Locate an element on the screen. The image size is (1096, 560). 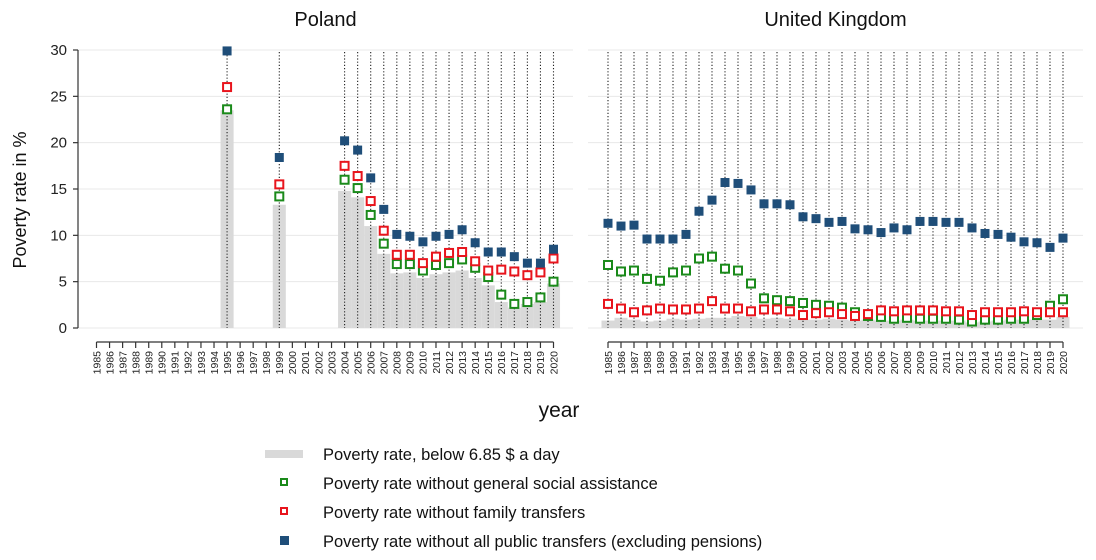
x-tick-label: 2002 is located at coordinates (319, 363).